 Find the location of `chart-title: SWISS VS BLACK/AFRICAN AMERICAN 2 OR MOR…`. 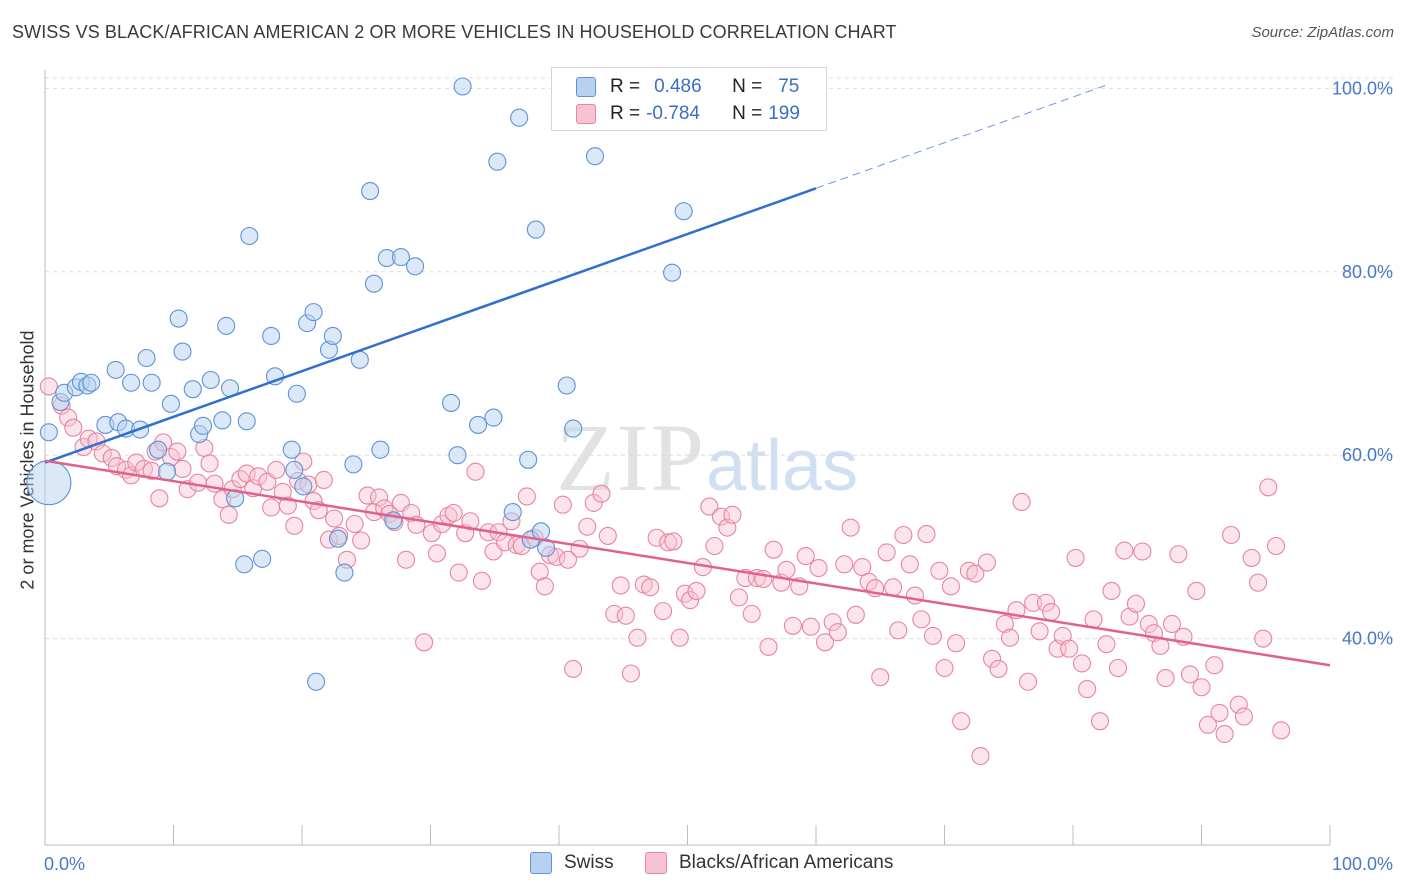

chart-title: SWISS VS BLACK/AFRICAN AMERICAN 2 OR MOR… is located at coordinates (454, 32).